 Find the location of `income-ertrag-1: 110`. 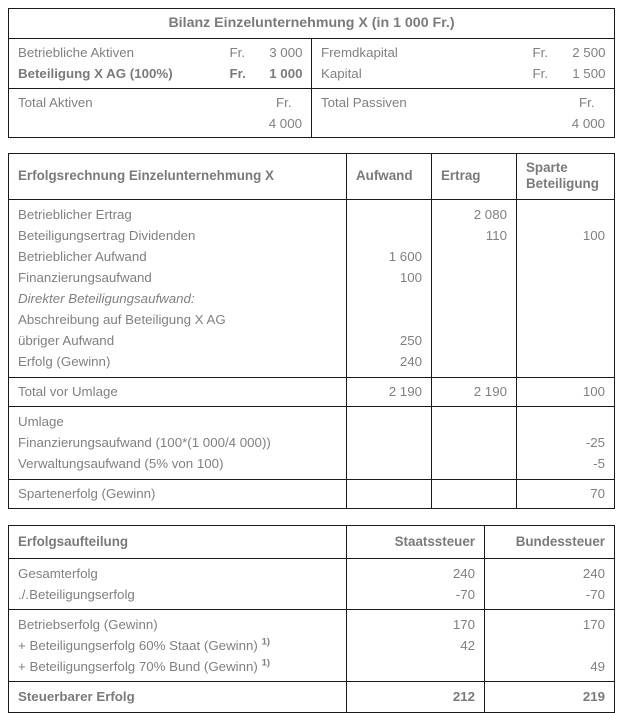

income-ertrag-1: 110 is located at coordinates (496, 235).